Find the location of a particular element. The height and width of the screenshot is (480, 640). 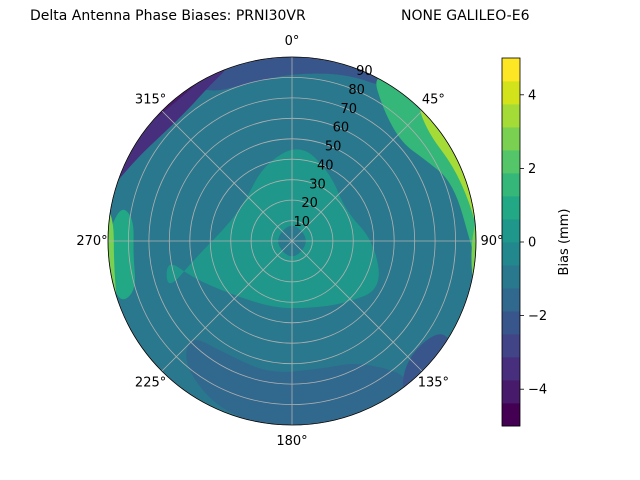

colorbar-tick-label: −4 is located at coordinates (537, 390).